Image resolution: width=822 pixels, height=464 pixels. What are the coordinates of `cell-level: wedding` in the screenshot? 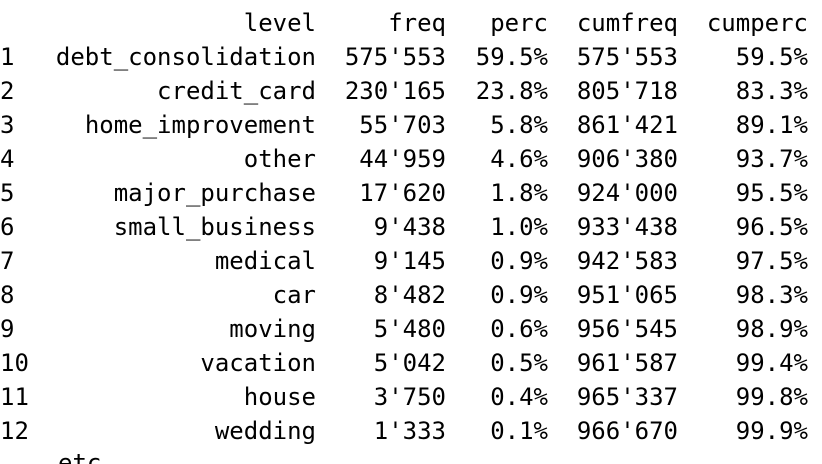 It's located at (265, 431).